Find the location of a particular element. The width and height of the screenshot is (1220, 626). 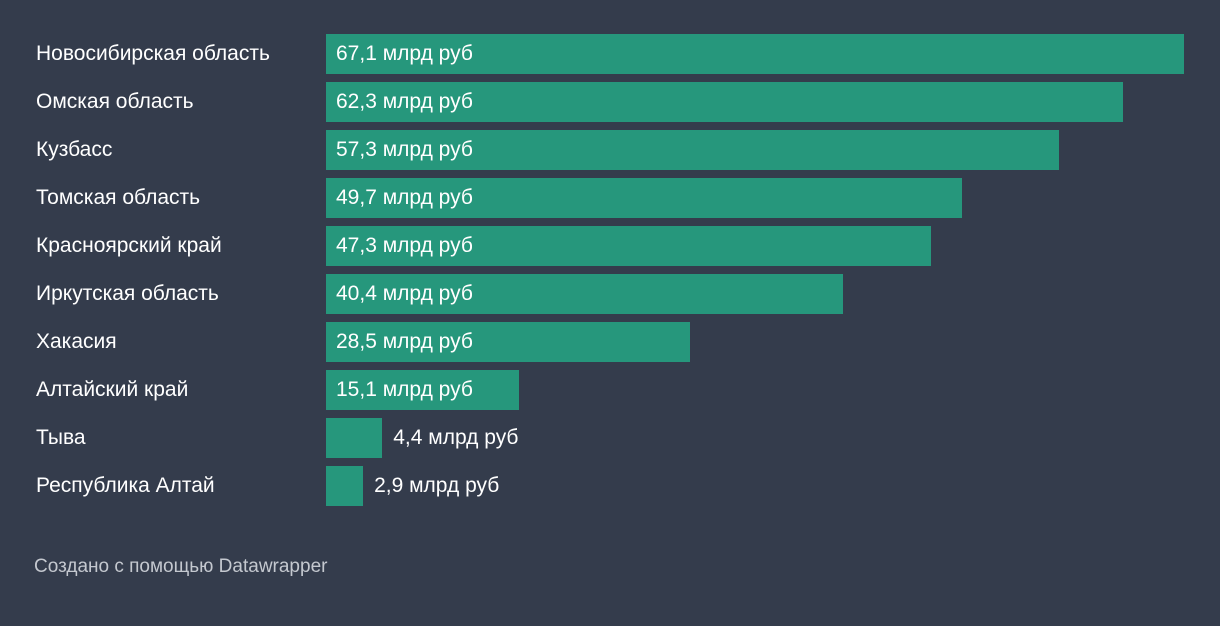

category-label: Омская область is located at coordinates (115, 101).